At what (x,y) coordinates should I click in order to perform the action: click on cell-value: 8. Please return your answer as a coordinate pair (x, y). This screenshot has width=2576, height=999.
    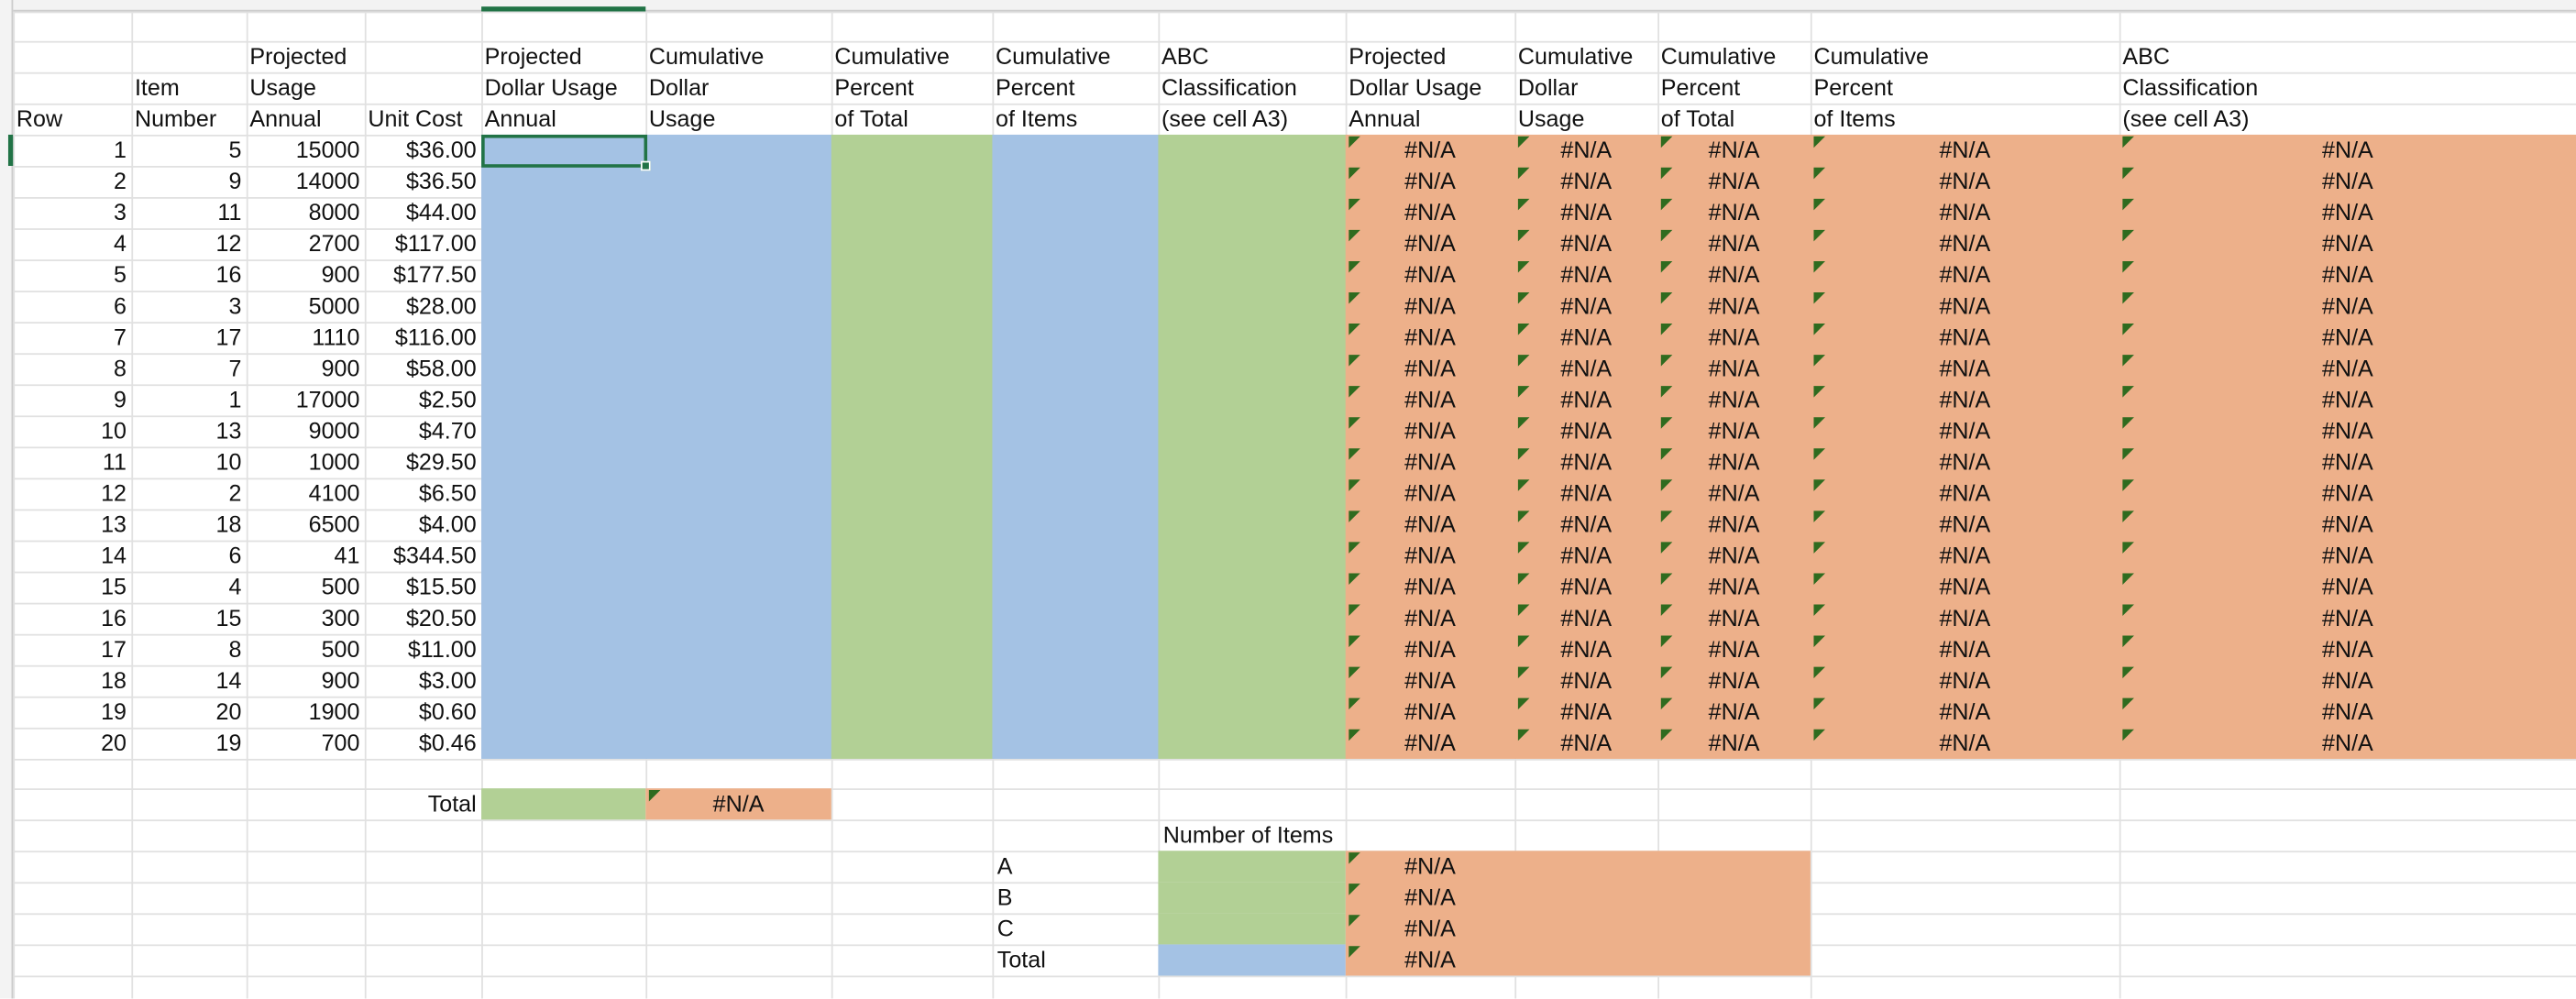
    Looking at the image, I should click on (120, 368).